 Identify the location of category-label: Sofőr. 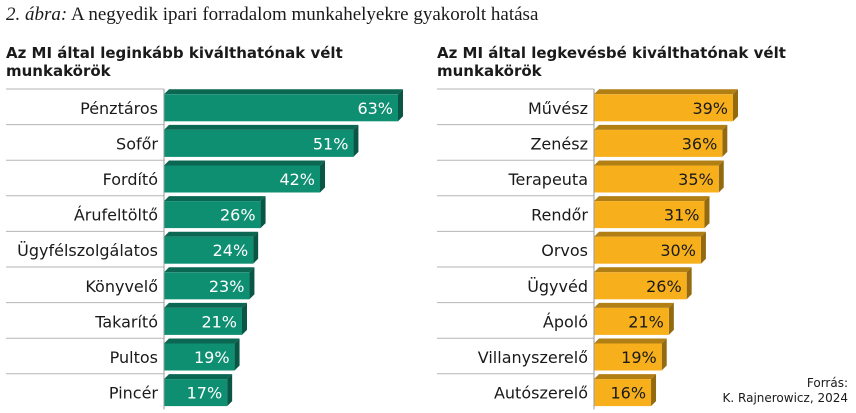
(137, 143).